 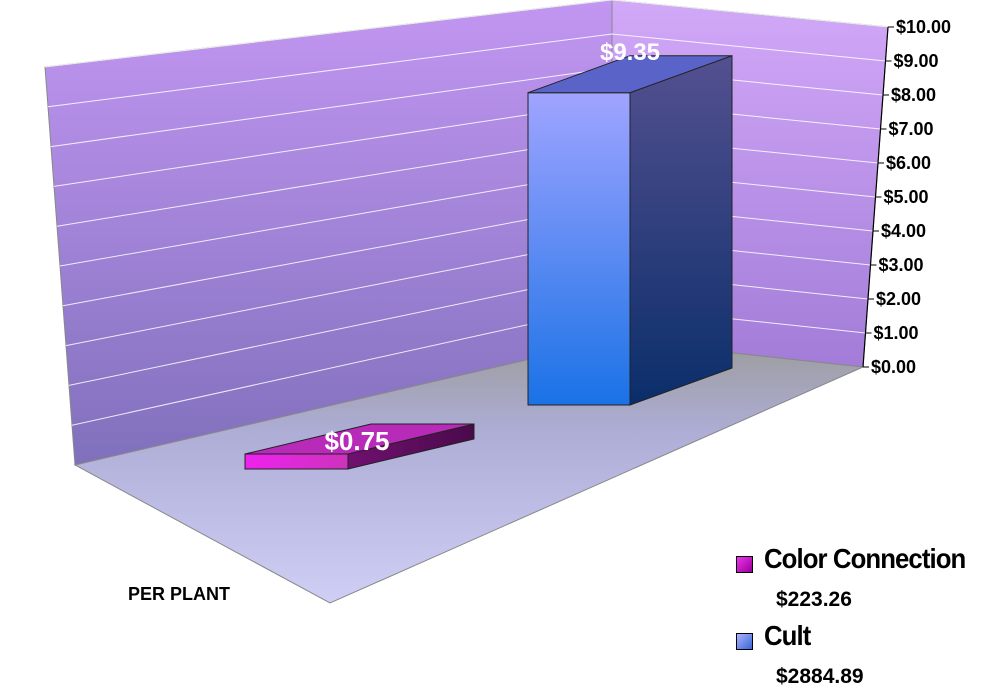 What do you see at coordinates (356, 441) in the screenshot?
I see `data-label: $0.75` at bounding box center [356, 441].